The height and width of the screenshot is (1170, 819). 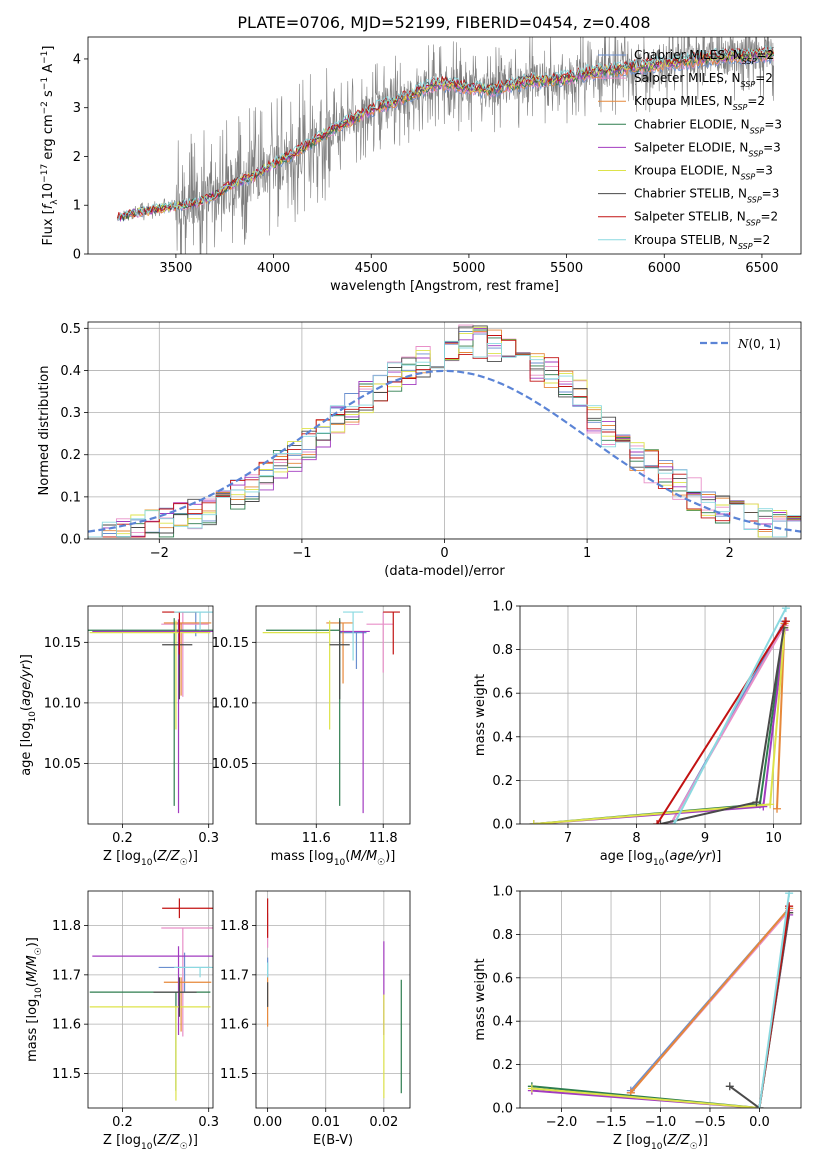 I want to click on x-tick-label: 11.6, so click(x=316, y=838).